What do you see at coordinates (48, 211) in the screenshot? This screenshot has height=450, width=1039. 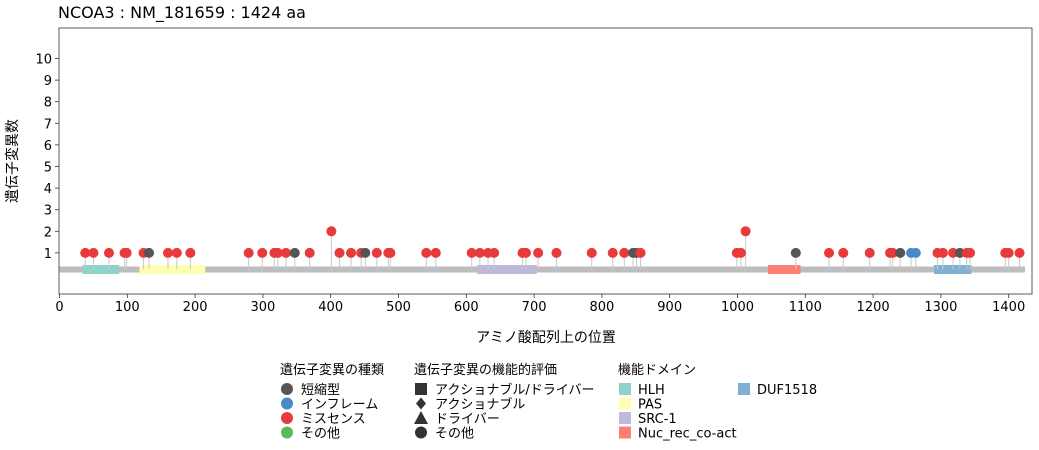 I see `y-tick-label: 3` at bounding box center [48, 211].